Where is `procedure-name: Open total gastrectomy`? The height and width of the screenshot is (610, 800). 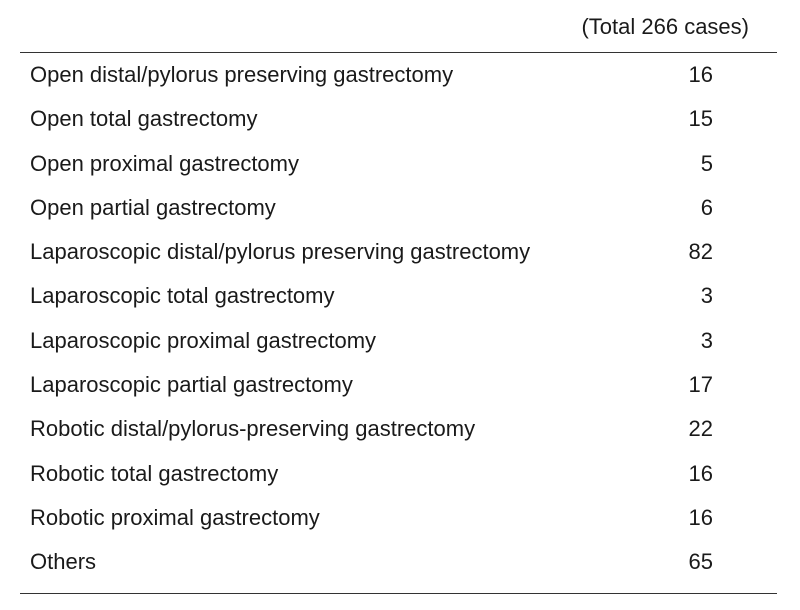
procedure-name: Open total gastrectomy is located at coordinates (144, 119).